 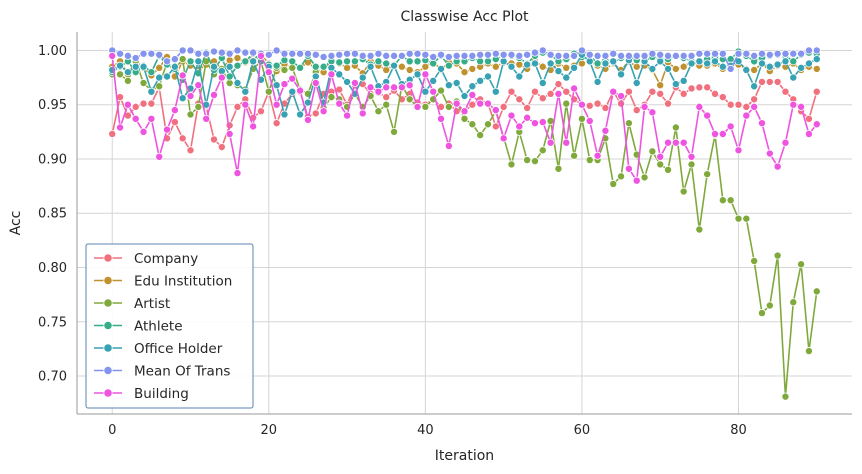 What do you see at coordinates (52, 268) in the screenshot?
I see `y-tick-label-2: 0.80` at bounding box center [52, 268].